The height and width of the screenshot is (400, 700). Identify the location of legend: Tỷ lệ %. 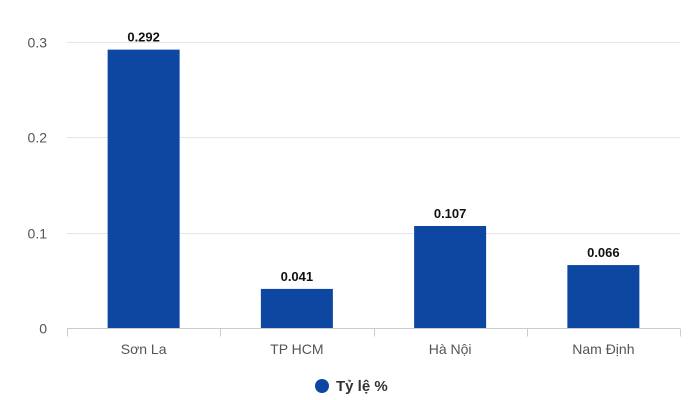
(351, 386).